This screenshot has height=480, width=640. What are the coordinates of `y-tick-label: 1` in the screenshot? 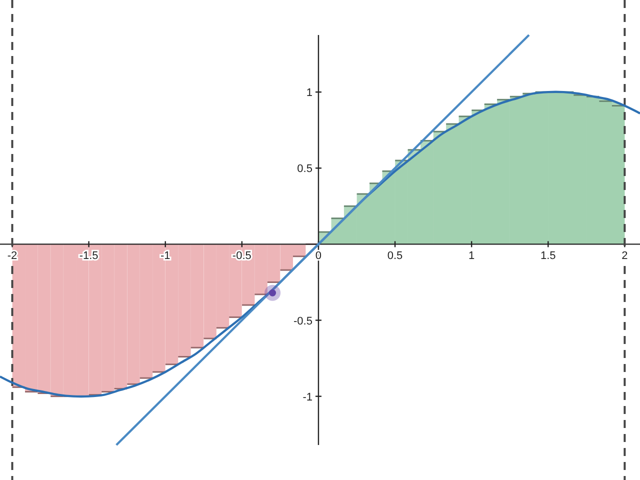 It's located at (309, 93).